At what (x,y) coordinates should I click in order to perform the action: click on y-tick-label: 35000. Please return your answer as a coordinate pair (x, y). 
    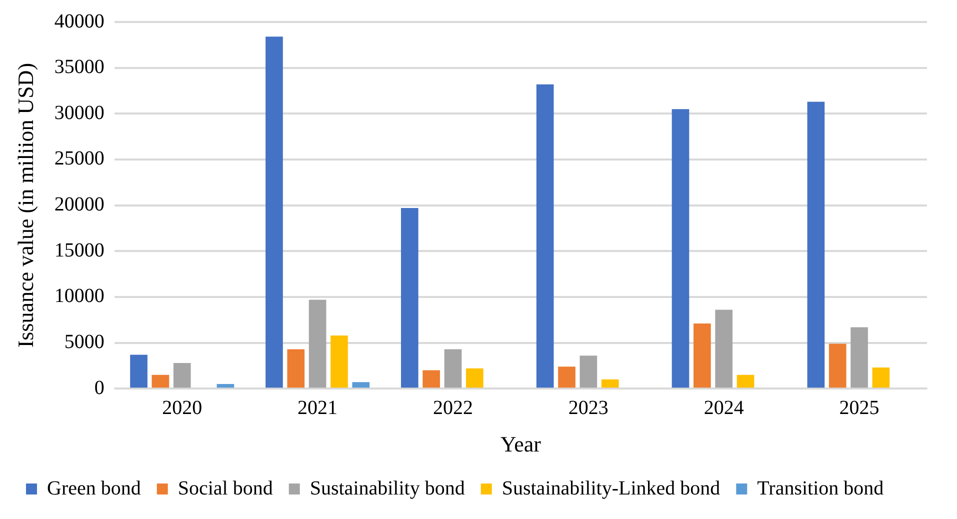
    Looking at the image, I should click on (79, 67).